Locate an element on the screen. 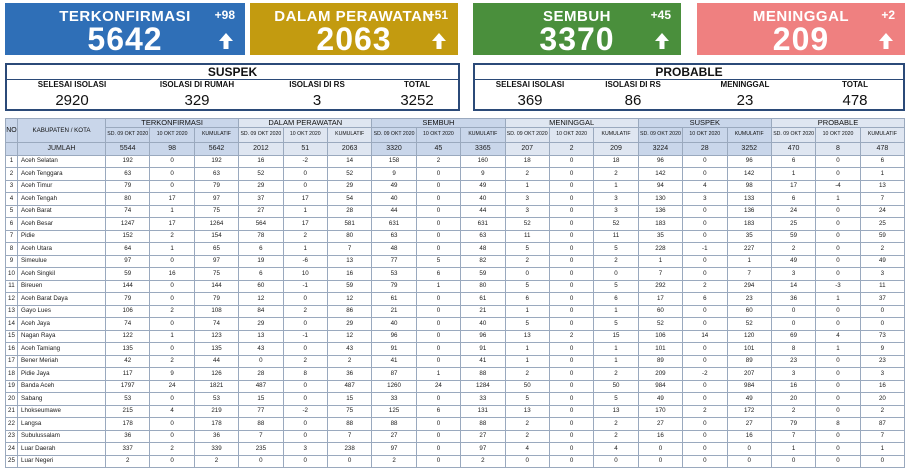 The width and height of the screenshot is (910, 468). kabupaten-name-cell: Aceh Selatan is located at coordinates (61, 161).